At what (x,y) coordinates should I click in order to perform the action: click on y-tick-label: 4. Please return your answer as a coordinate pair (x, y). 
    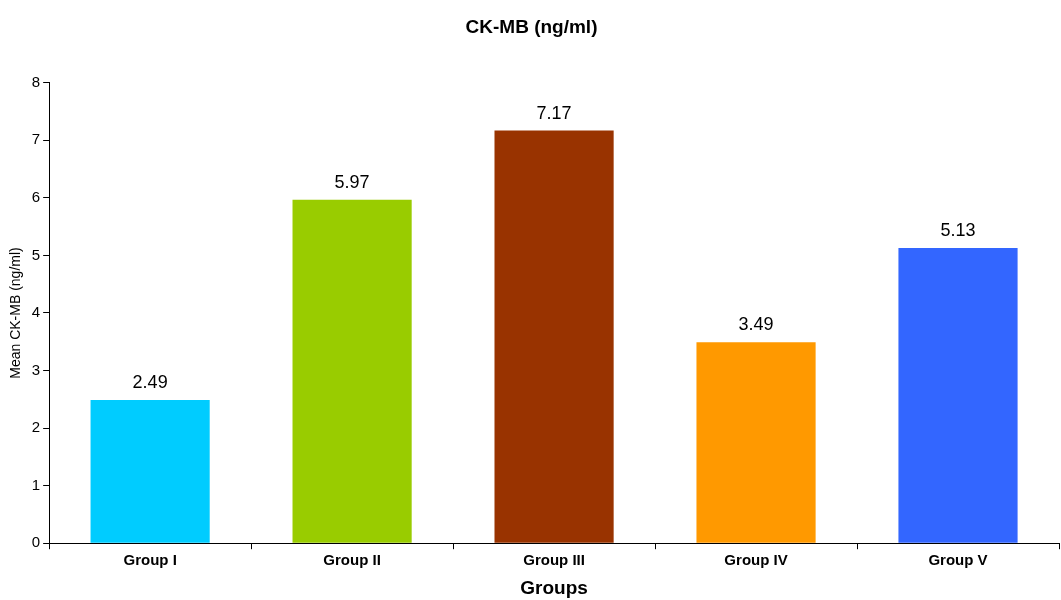
    Looking at the image, I should click on (36, 312).